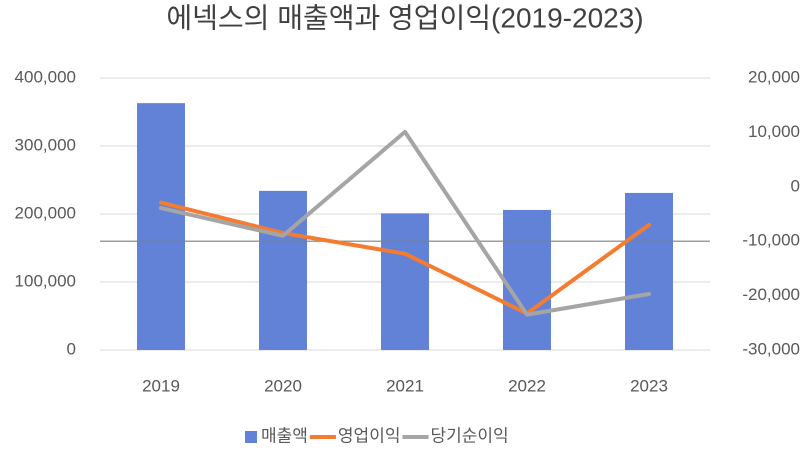 Image resolution: width=811 pixels, height=456 pixels. What do you see at coordinates (161, 385) in the screenshot?
I see `x-tick-label: 2019` at bounding box center [161, 385].